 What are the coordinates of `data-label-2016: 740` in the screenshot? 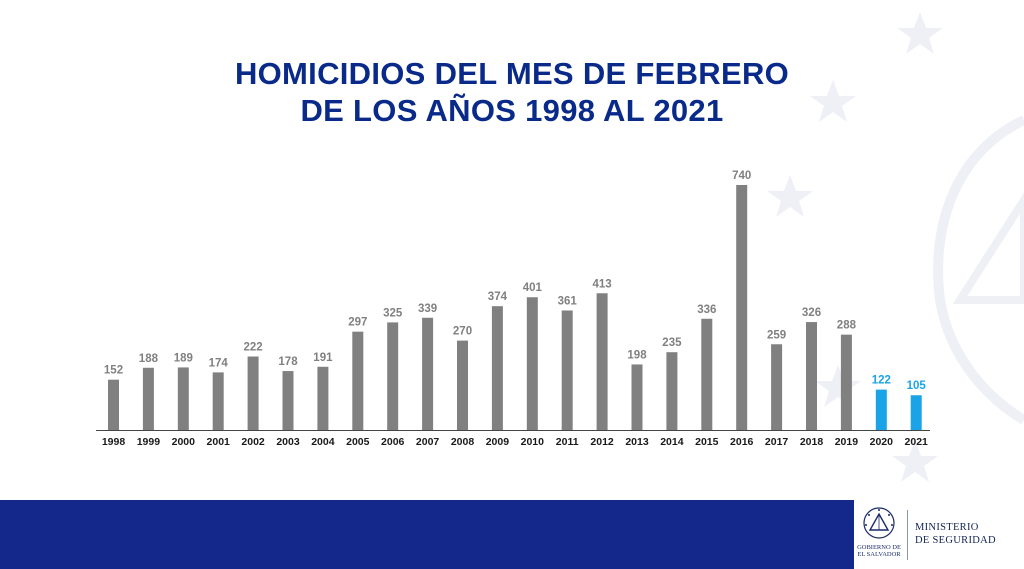 It's located at (741, 176).